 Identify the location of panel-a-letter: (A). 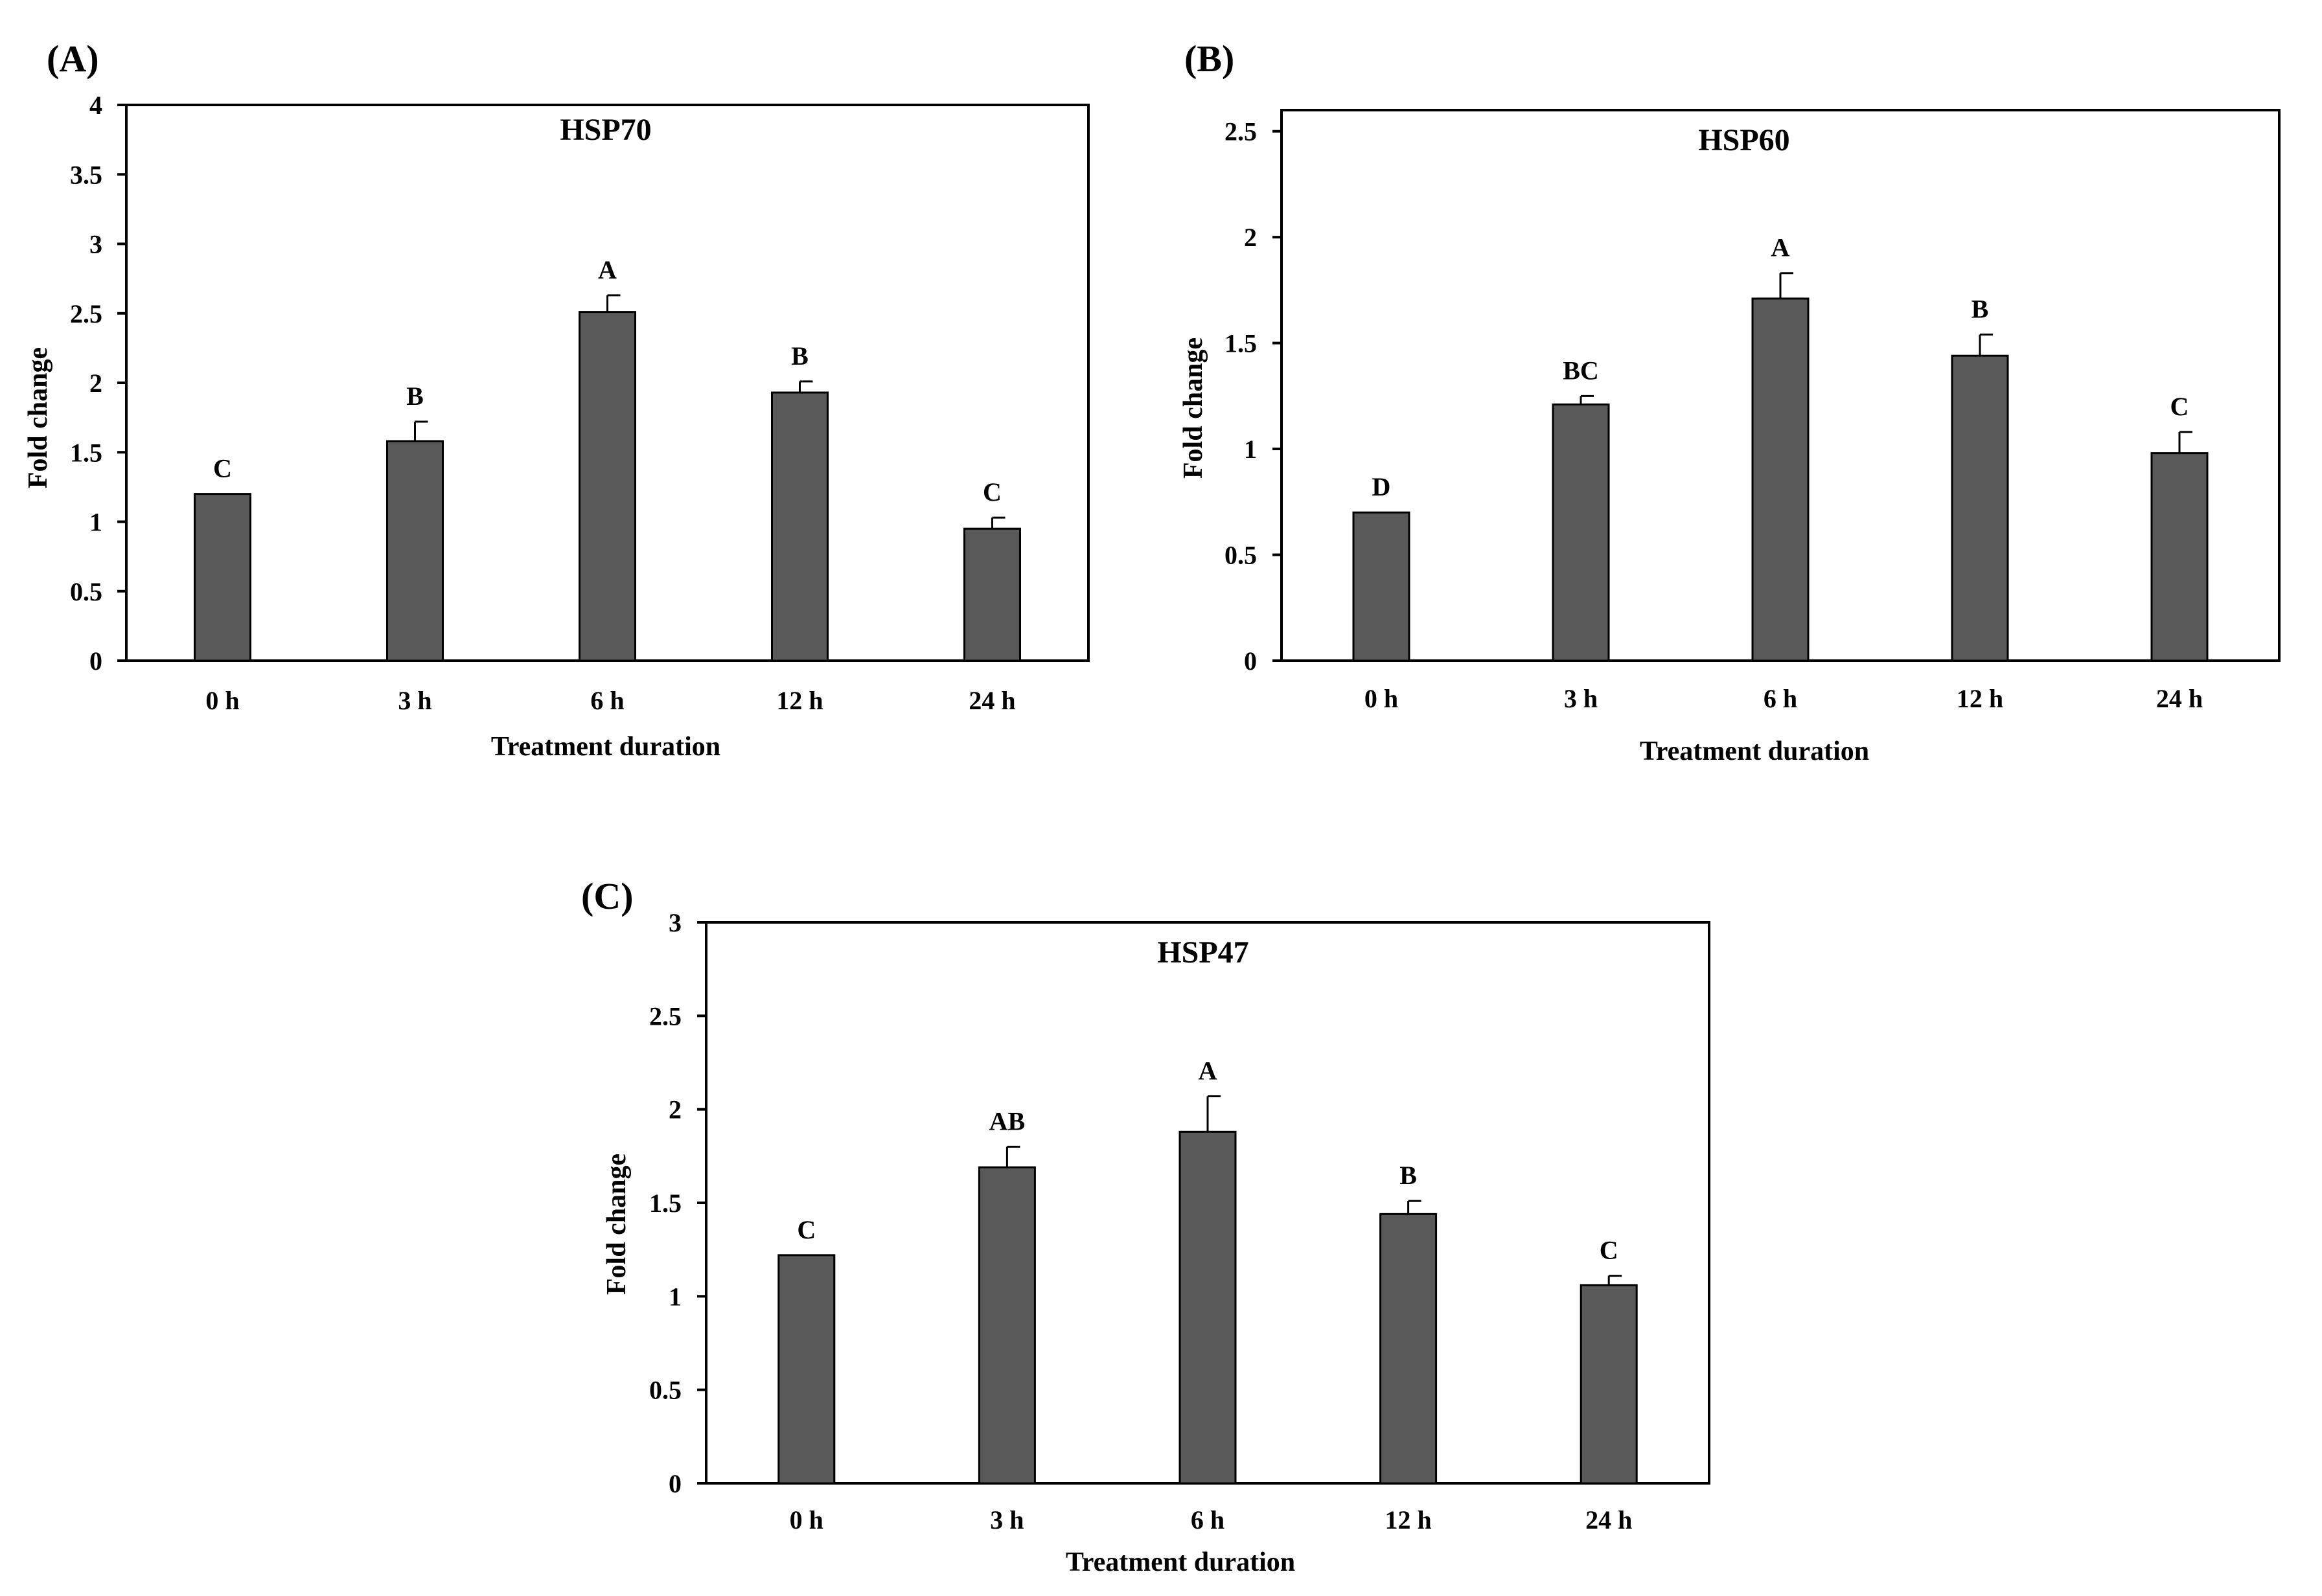
(73, 59).